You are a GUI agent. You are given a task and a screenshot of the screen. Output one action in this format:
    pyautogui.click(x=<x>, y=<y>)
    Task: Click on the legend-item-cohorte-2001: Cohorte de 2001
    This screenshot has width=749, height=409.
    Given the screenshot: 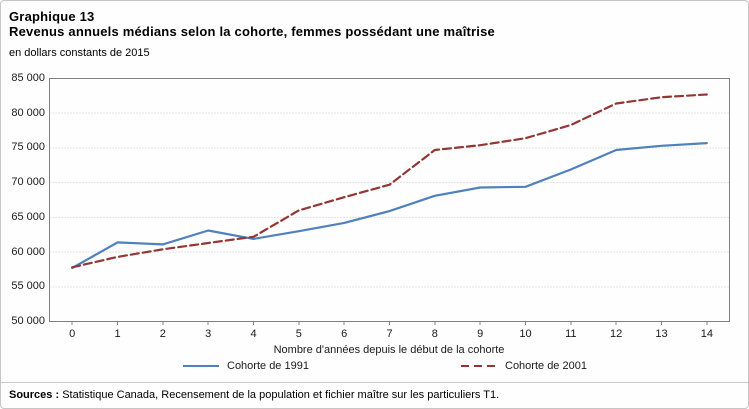 What is the action you would take?
    pyautogui.click(x=523, y=366)
    